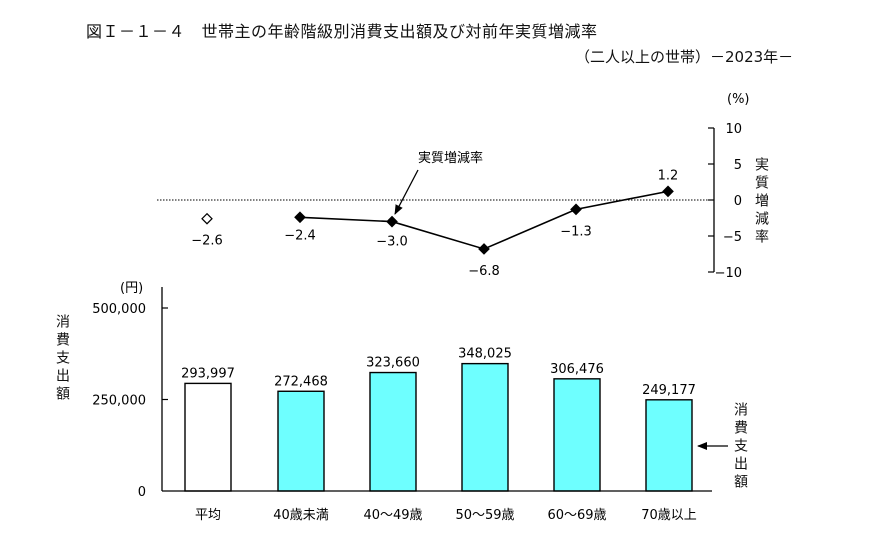  Describe the element at coordinates (728, 273) in the screenshot. I see `rate-tick-label: −10` at that location.